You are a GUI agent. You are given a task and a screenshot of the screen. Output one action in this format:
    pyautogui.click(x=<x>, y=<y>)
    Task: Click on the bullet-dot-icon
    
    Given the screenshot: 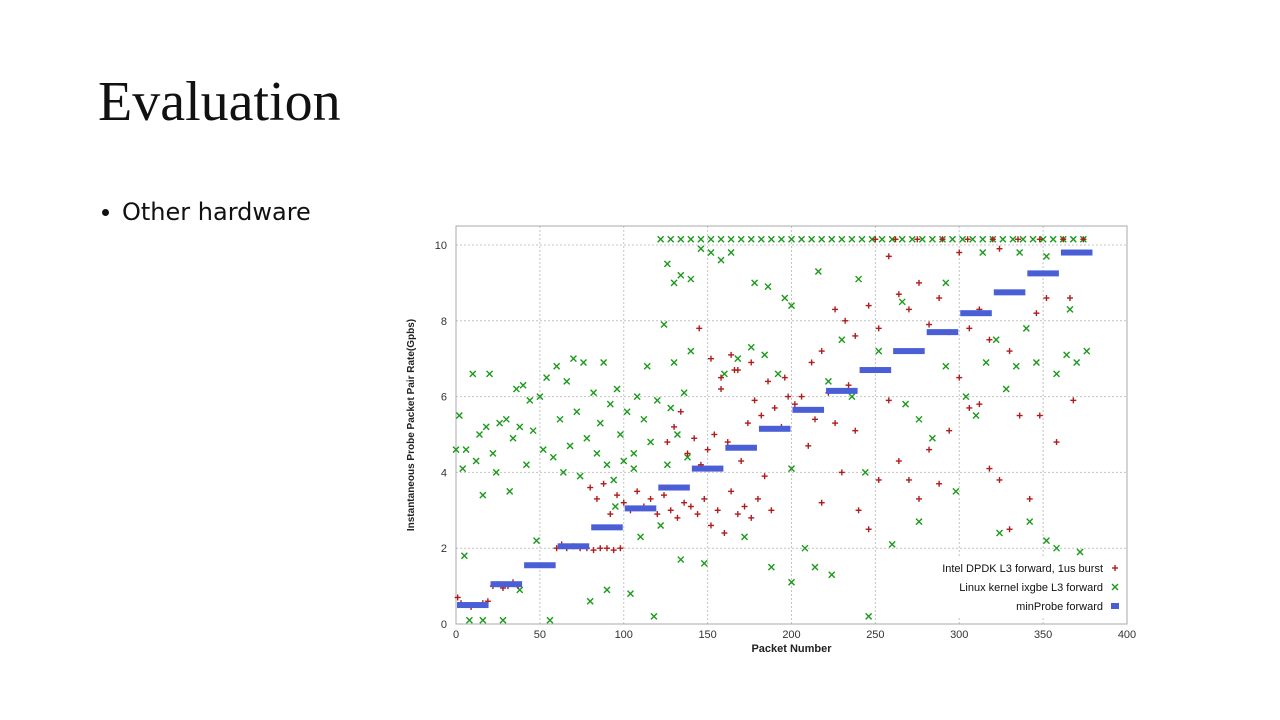 What is the action you would take?
    pyautogui.click(x=105, y=212)
    